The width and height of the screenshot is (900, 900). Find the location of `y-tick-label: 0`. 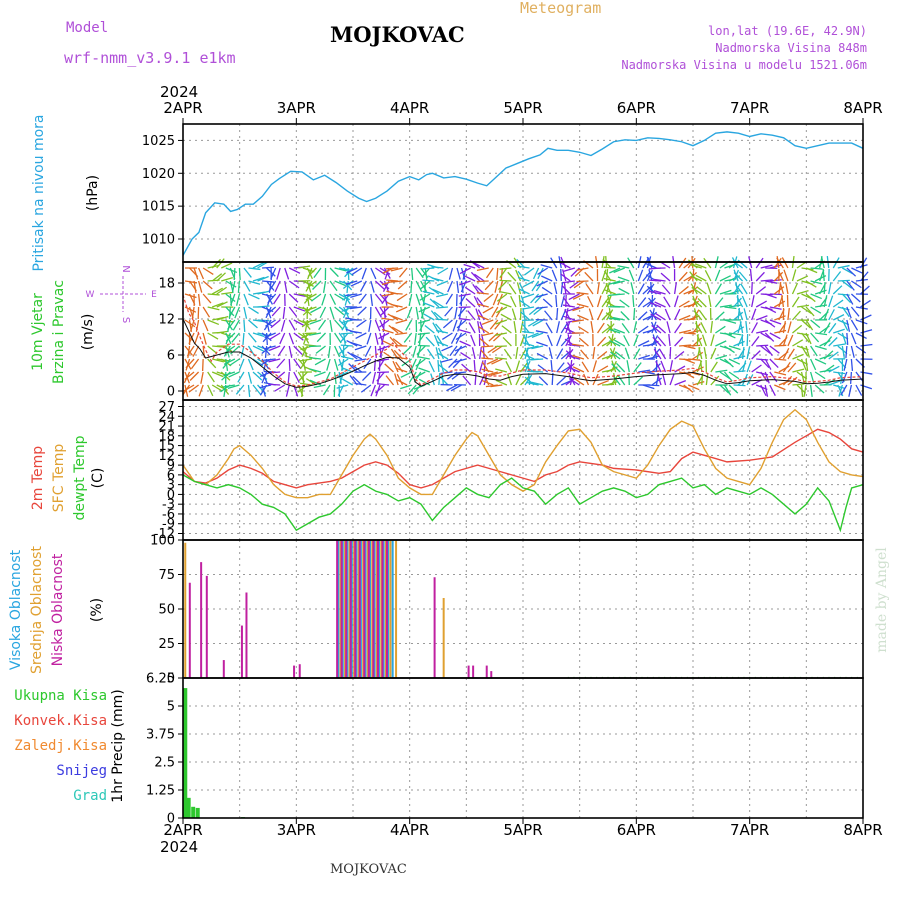

y-tick-label: 0 is located at coordinates (171, 495).